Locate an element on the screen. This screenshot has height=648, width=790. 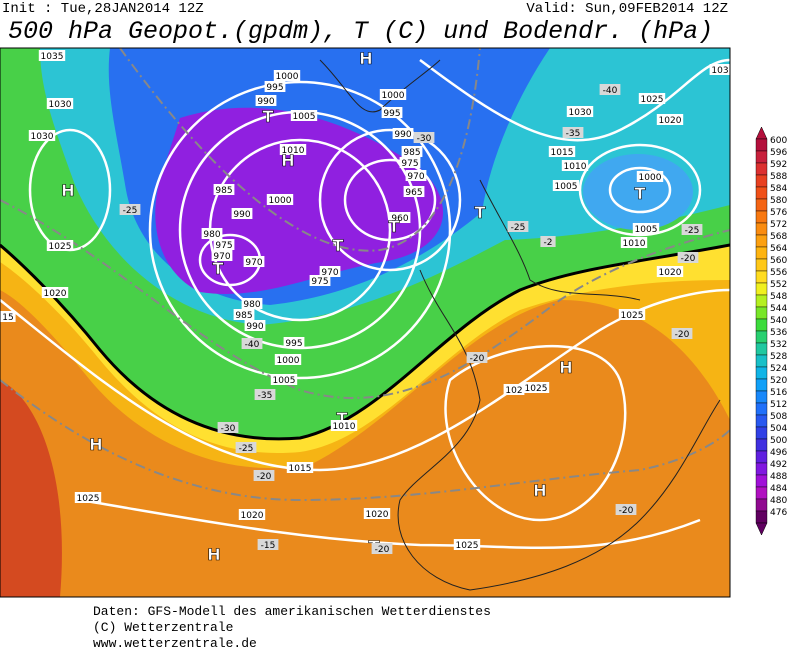
isobar-label: 1020 is located at coordinates (55, 294).